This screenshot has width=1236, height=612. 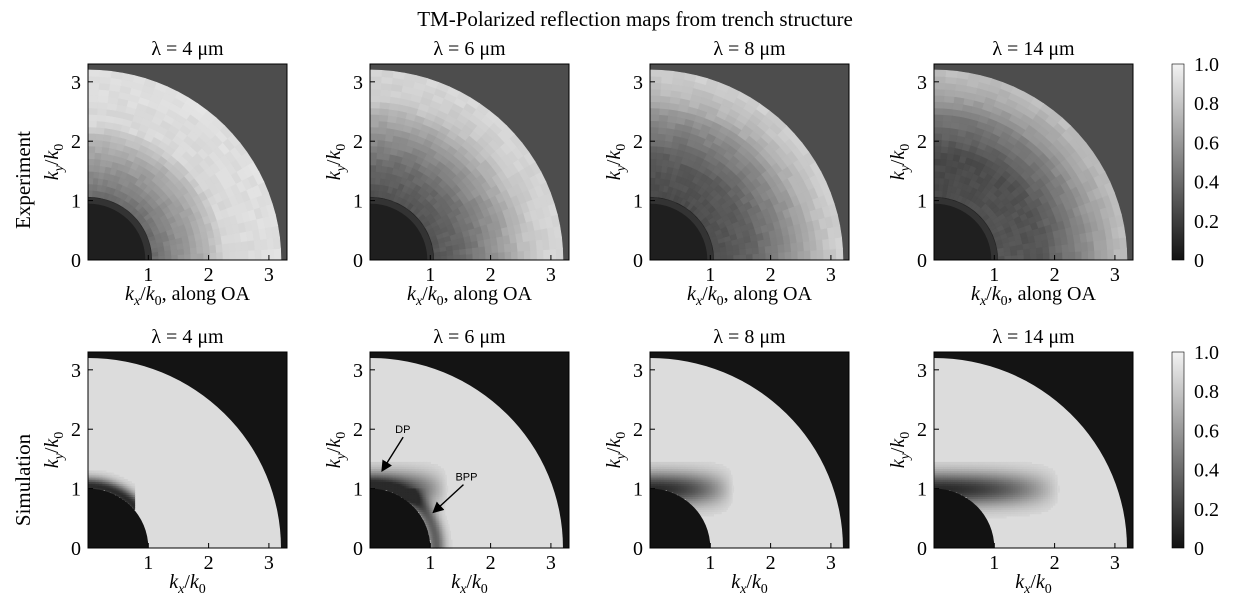 What do you see at coordinates (76, 490) in the screenshot?
I see `y-tick-label: 1` at bounding box center [76, 490].